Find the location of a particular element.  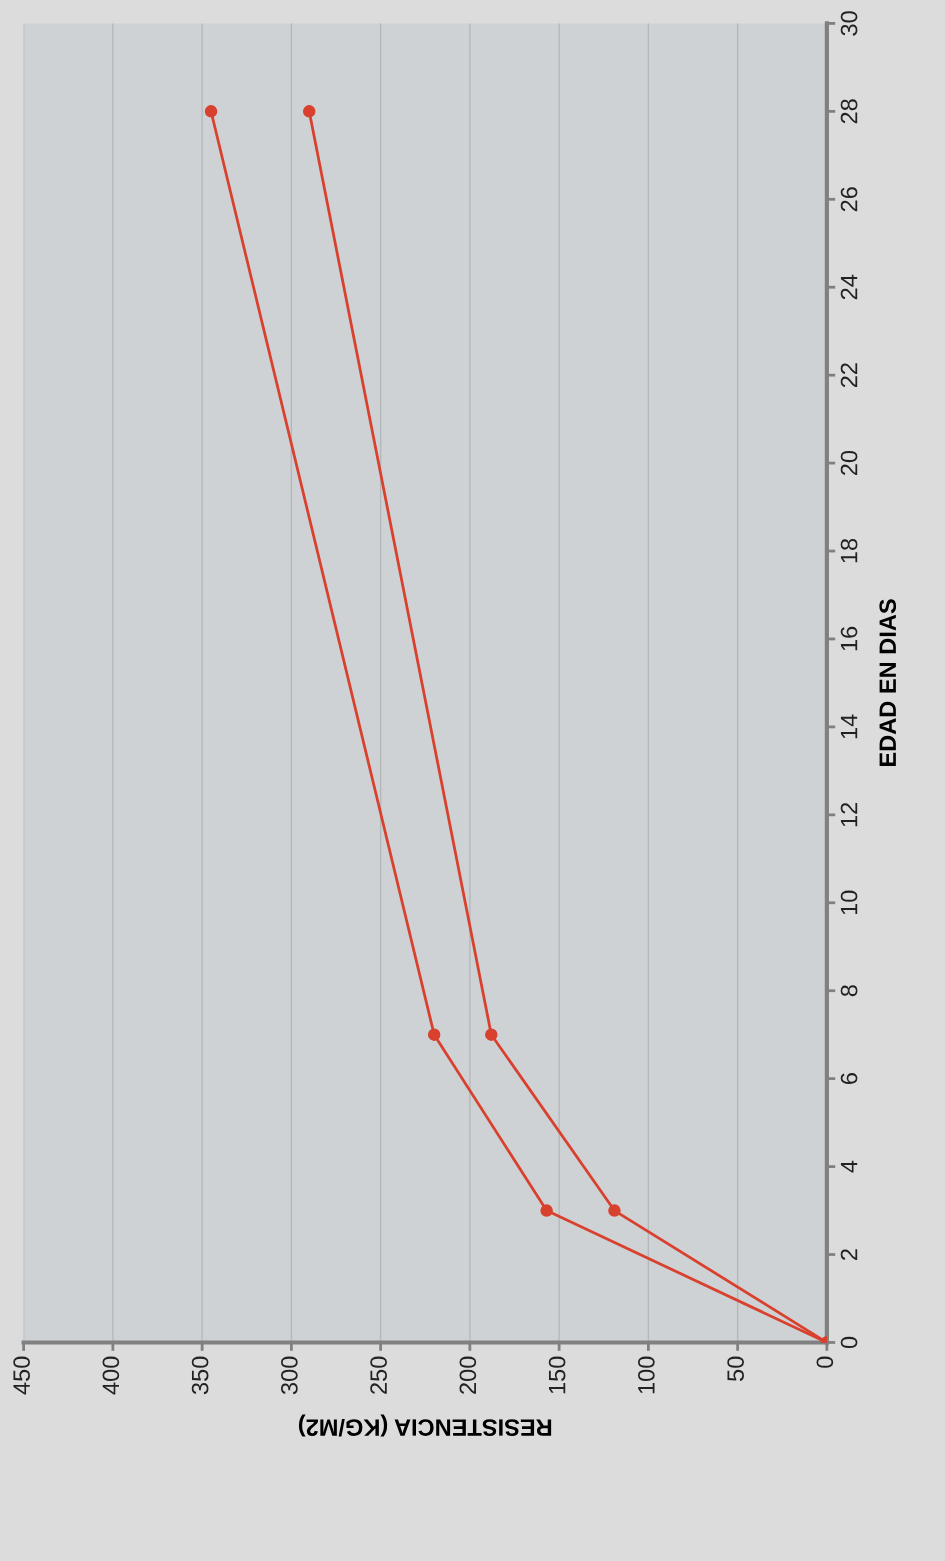

y-tick-label: 6 is located at coordinates (849, 1079).